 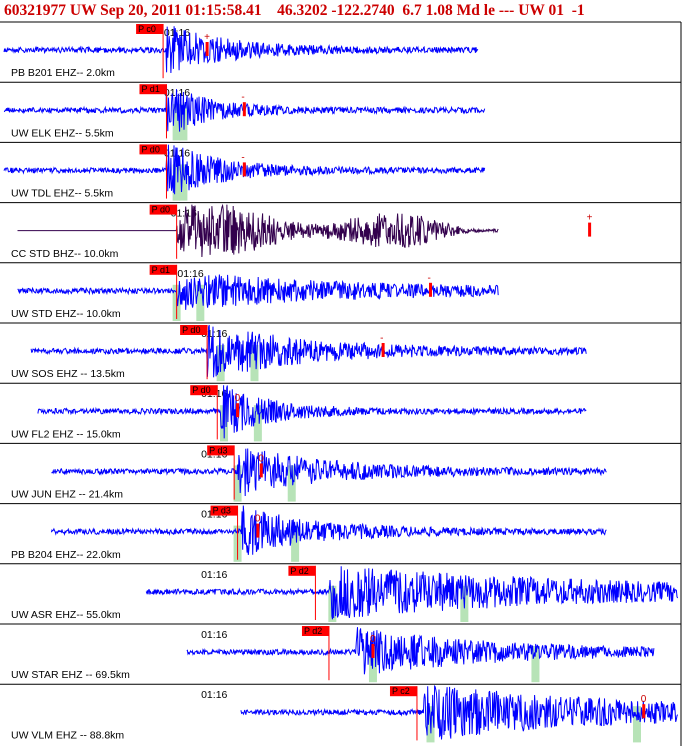 What do you see at coordinates (67, 735) in the screenshot?
I see `station-label: UW VLM EHZ -- 88.8km` at bounding box center [67, 735].